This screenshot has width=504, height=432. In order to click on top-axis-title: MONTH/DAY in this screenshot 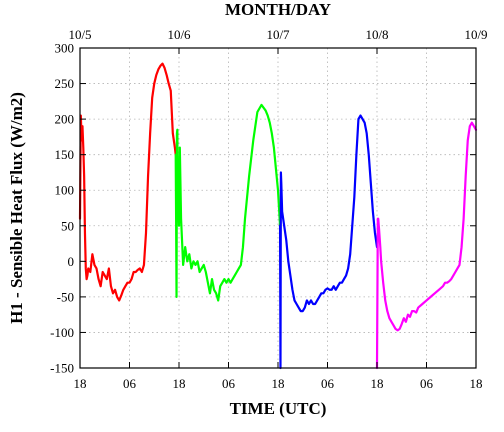, I will do `click(278, 9)`.